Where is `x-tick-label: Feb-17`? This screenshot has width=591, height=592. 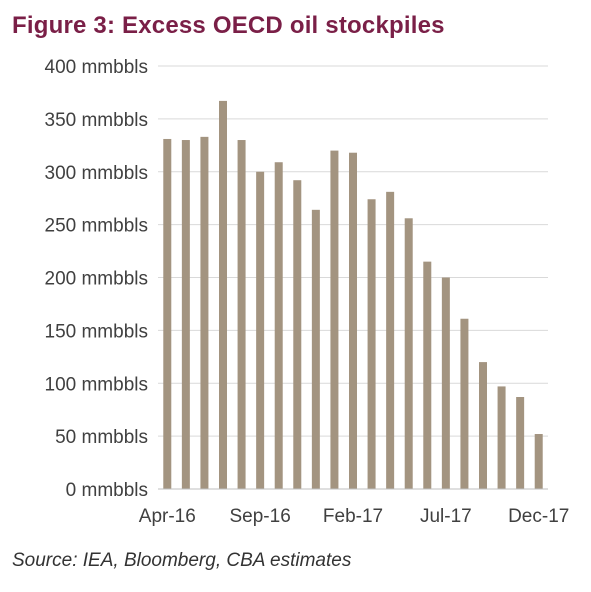
x-tick-label: Feb-17 is located at coordinates (353, 516).